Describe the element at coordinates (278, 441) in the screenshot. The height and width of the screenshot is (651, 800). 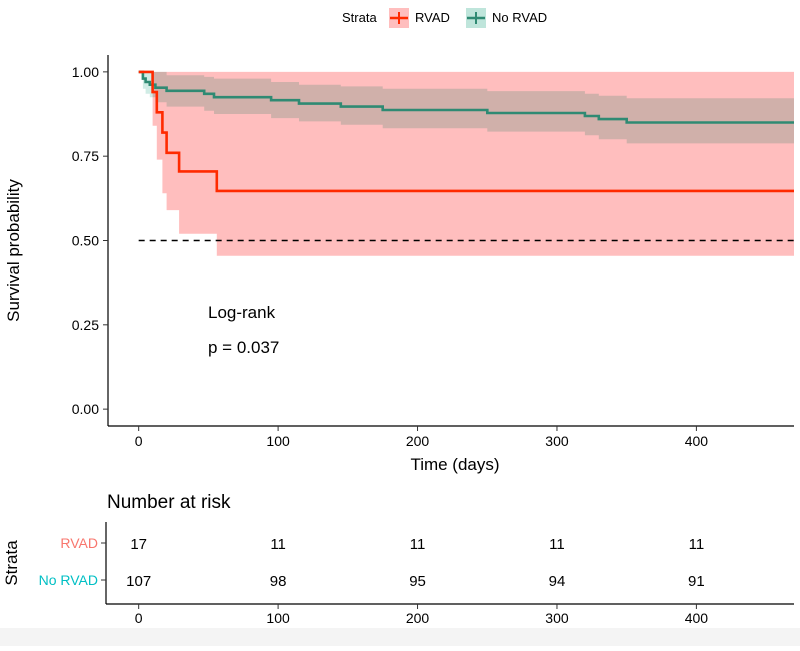
I see `x-tick-label: 100` at that location.